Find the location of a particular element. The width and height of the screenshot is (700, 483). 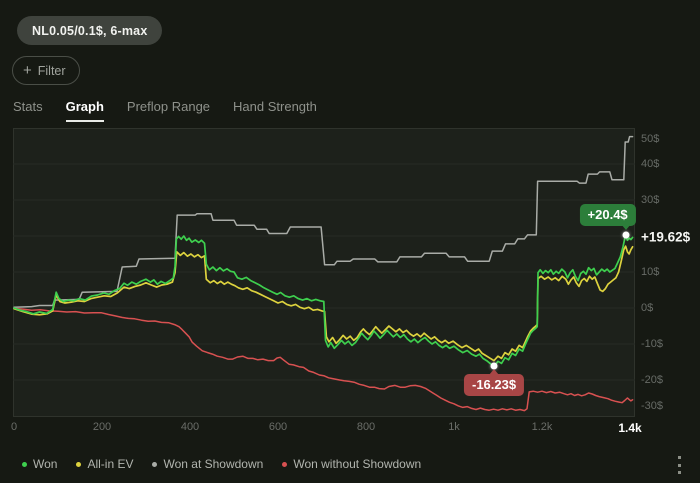

legend-item-all-in-ev: All-in EV is located at coordinates (104, 464).